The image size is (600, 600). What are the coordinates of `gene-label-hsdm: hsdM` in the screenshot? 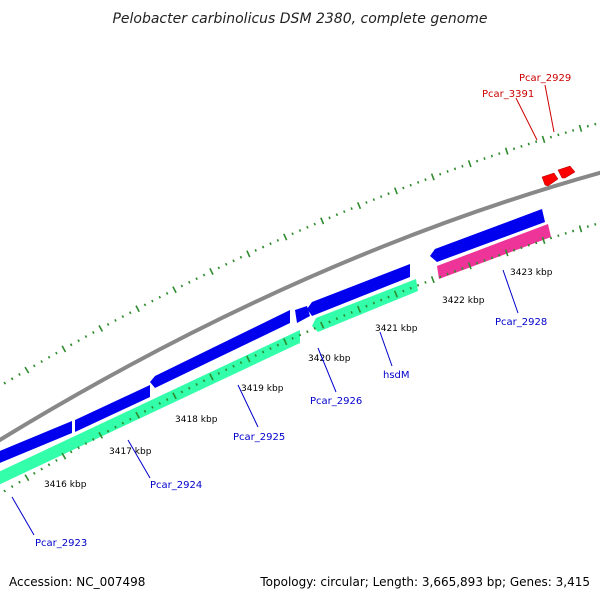 It's located at (396, 375).